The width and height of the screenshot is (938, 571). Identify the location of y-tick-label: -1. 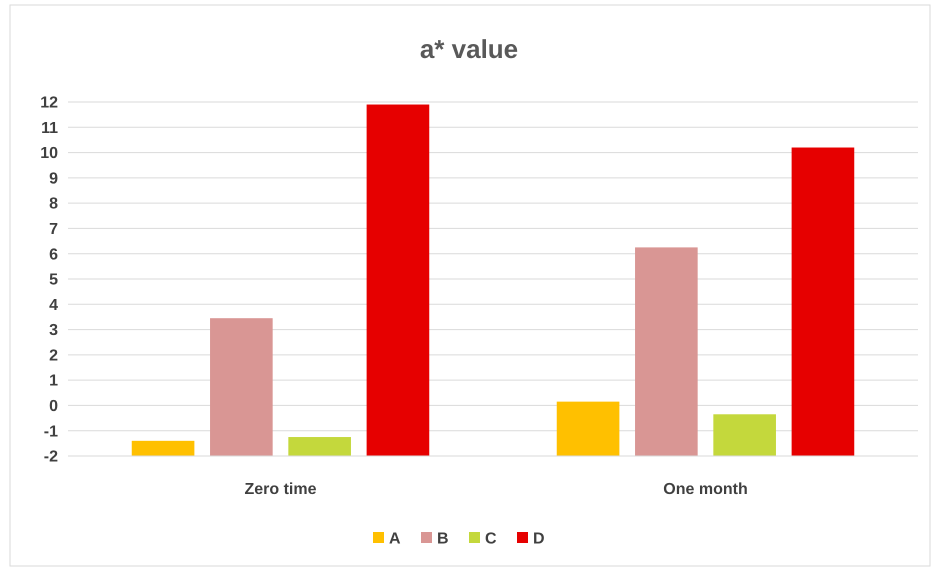
(51, 431).